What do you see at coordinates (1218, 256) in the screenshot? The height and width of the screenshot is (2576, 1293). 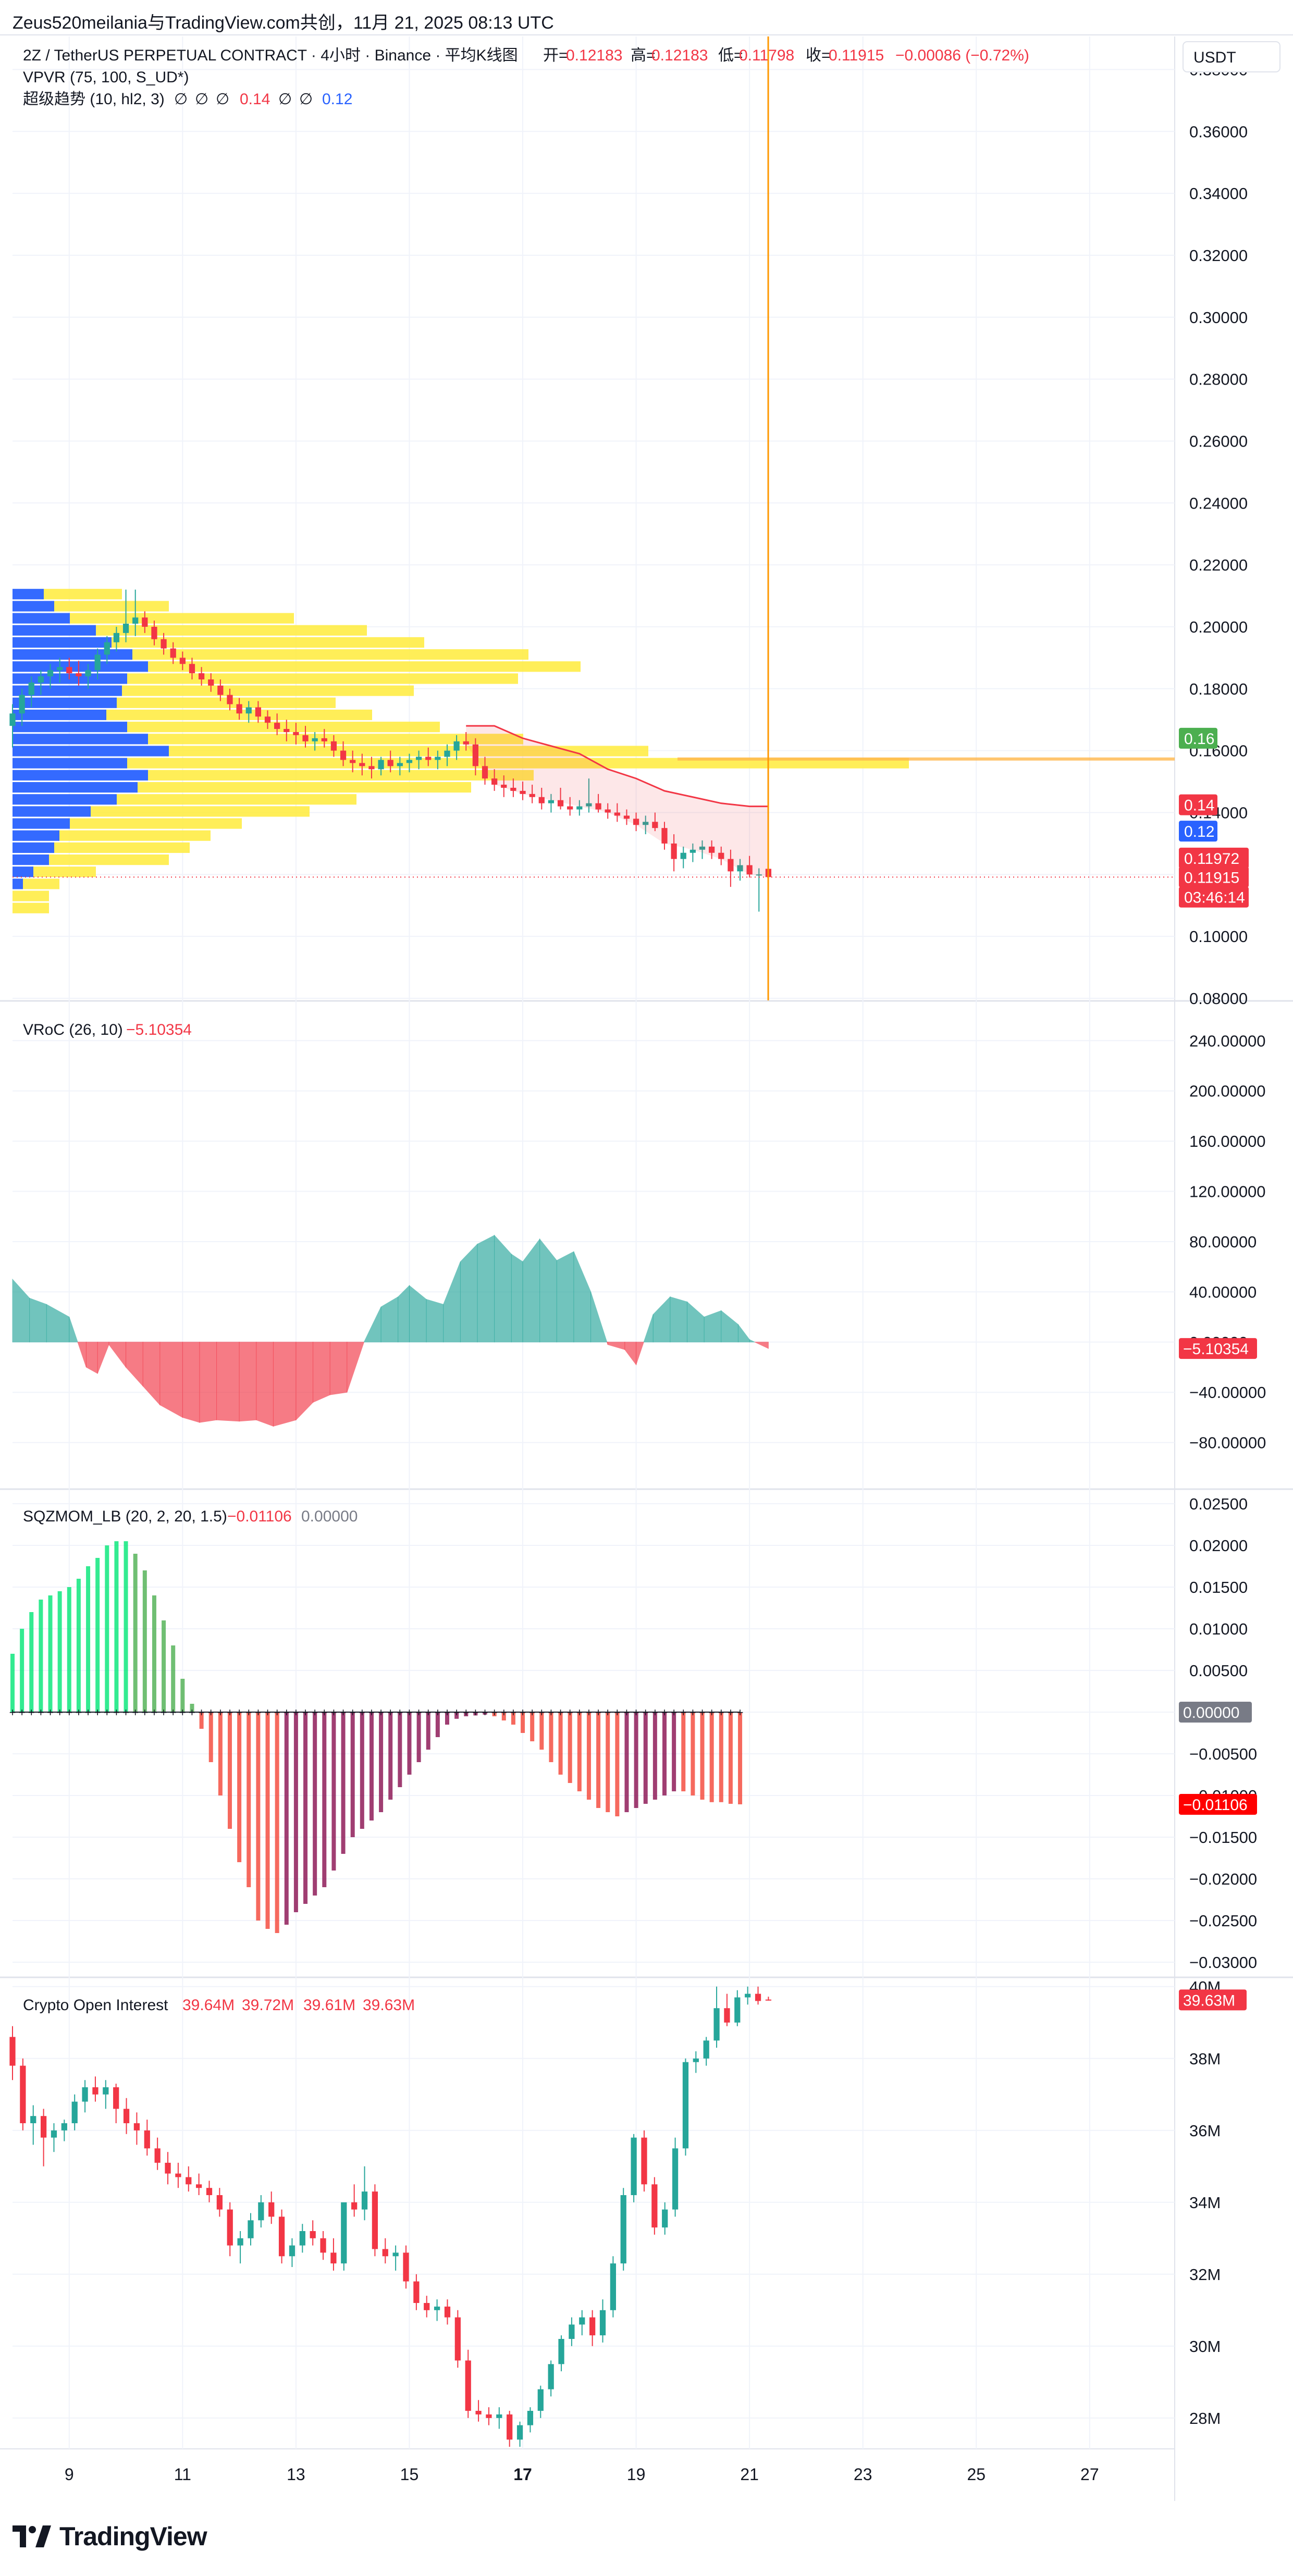 I see `price-tick-label: 0.32000` at bounding box center [1218, 256].